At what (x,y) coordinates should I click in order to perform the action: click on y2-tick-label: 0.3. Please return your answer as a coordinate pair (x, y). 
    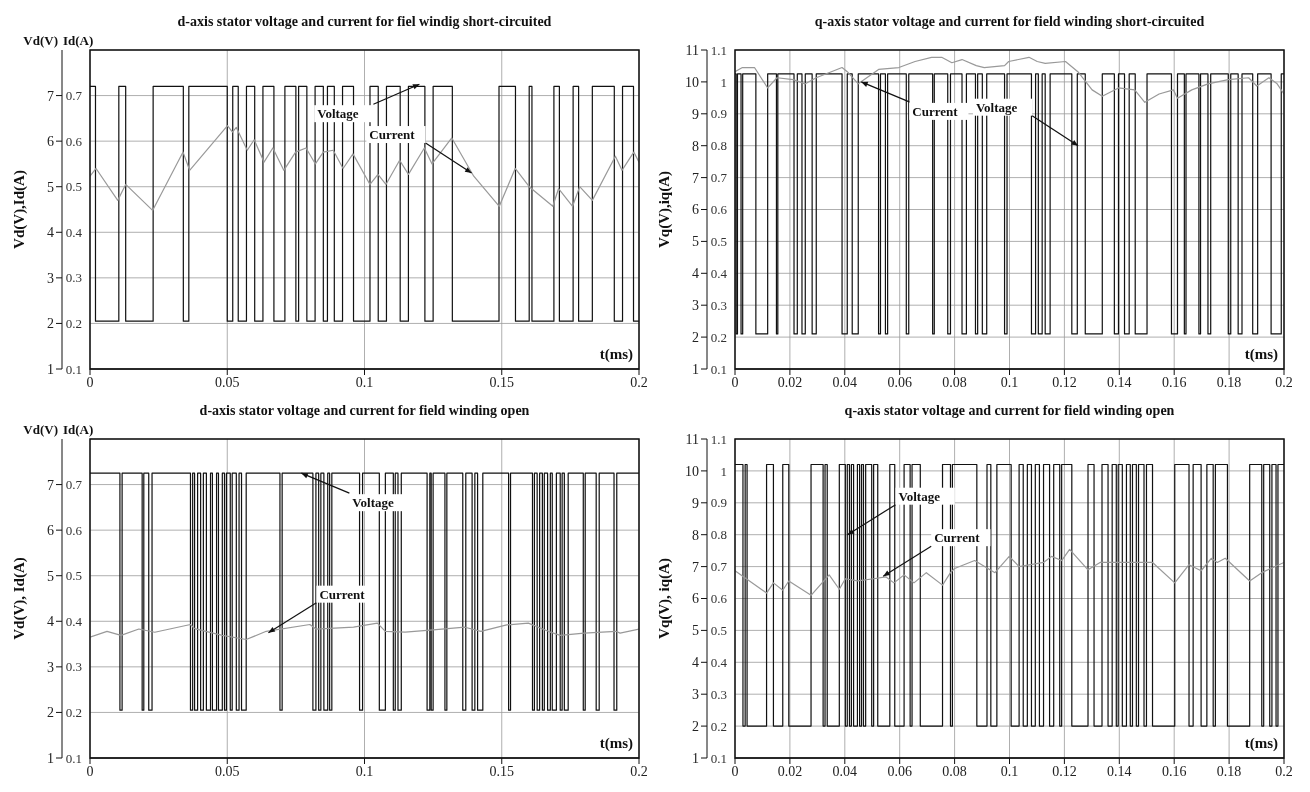
    Looking at the image, I should click on (718, 305).